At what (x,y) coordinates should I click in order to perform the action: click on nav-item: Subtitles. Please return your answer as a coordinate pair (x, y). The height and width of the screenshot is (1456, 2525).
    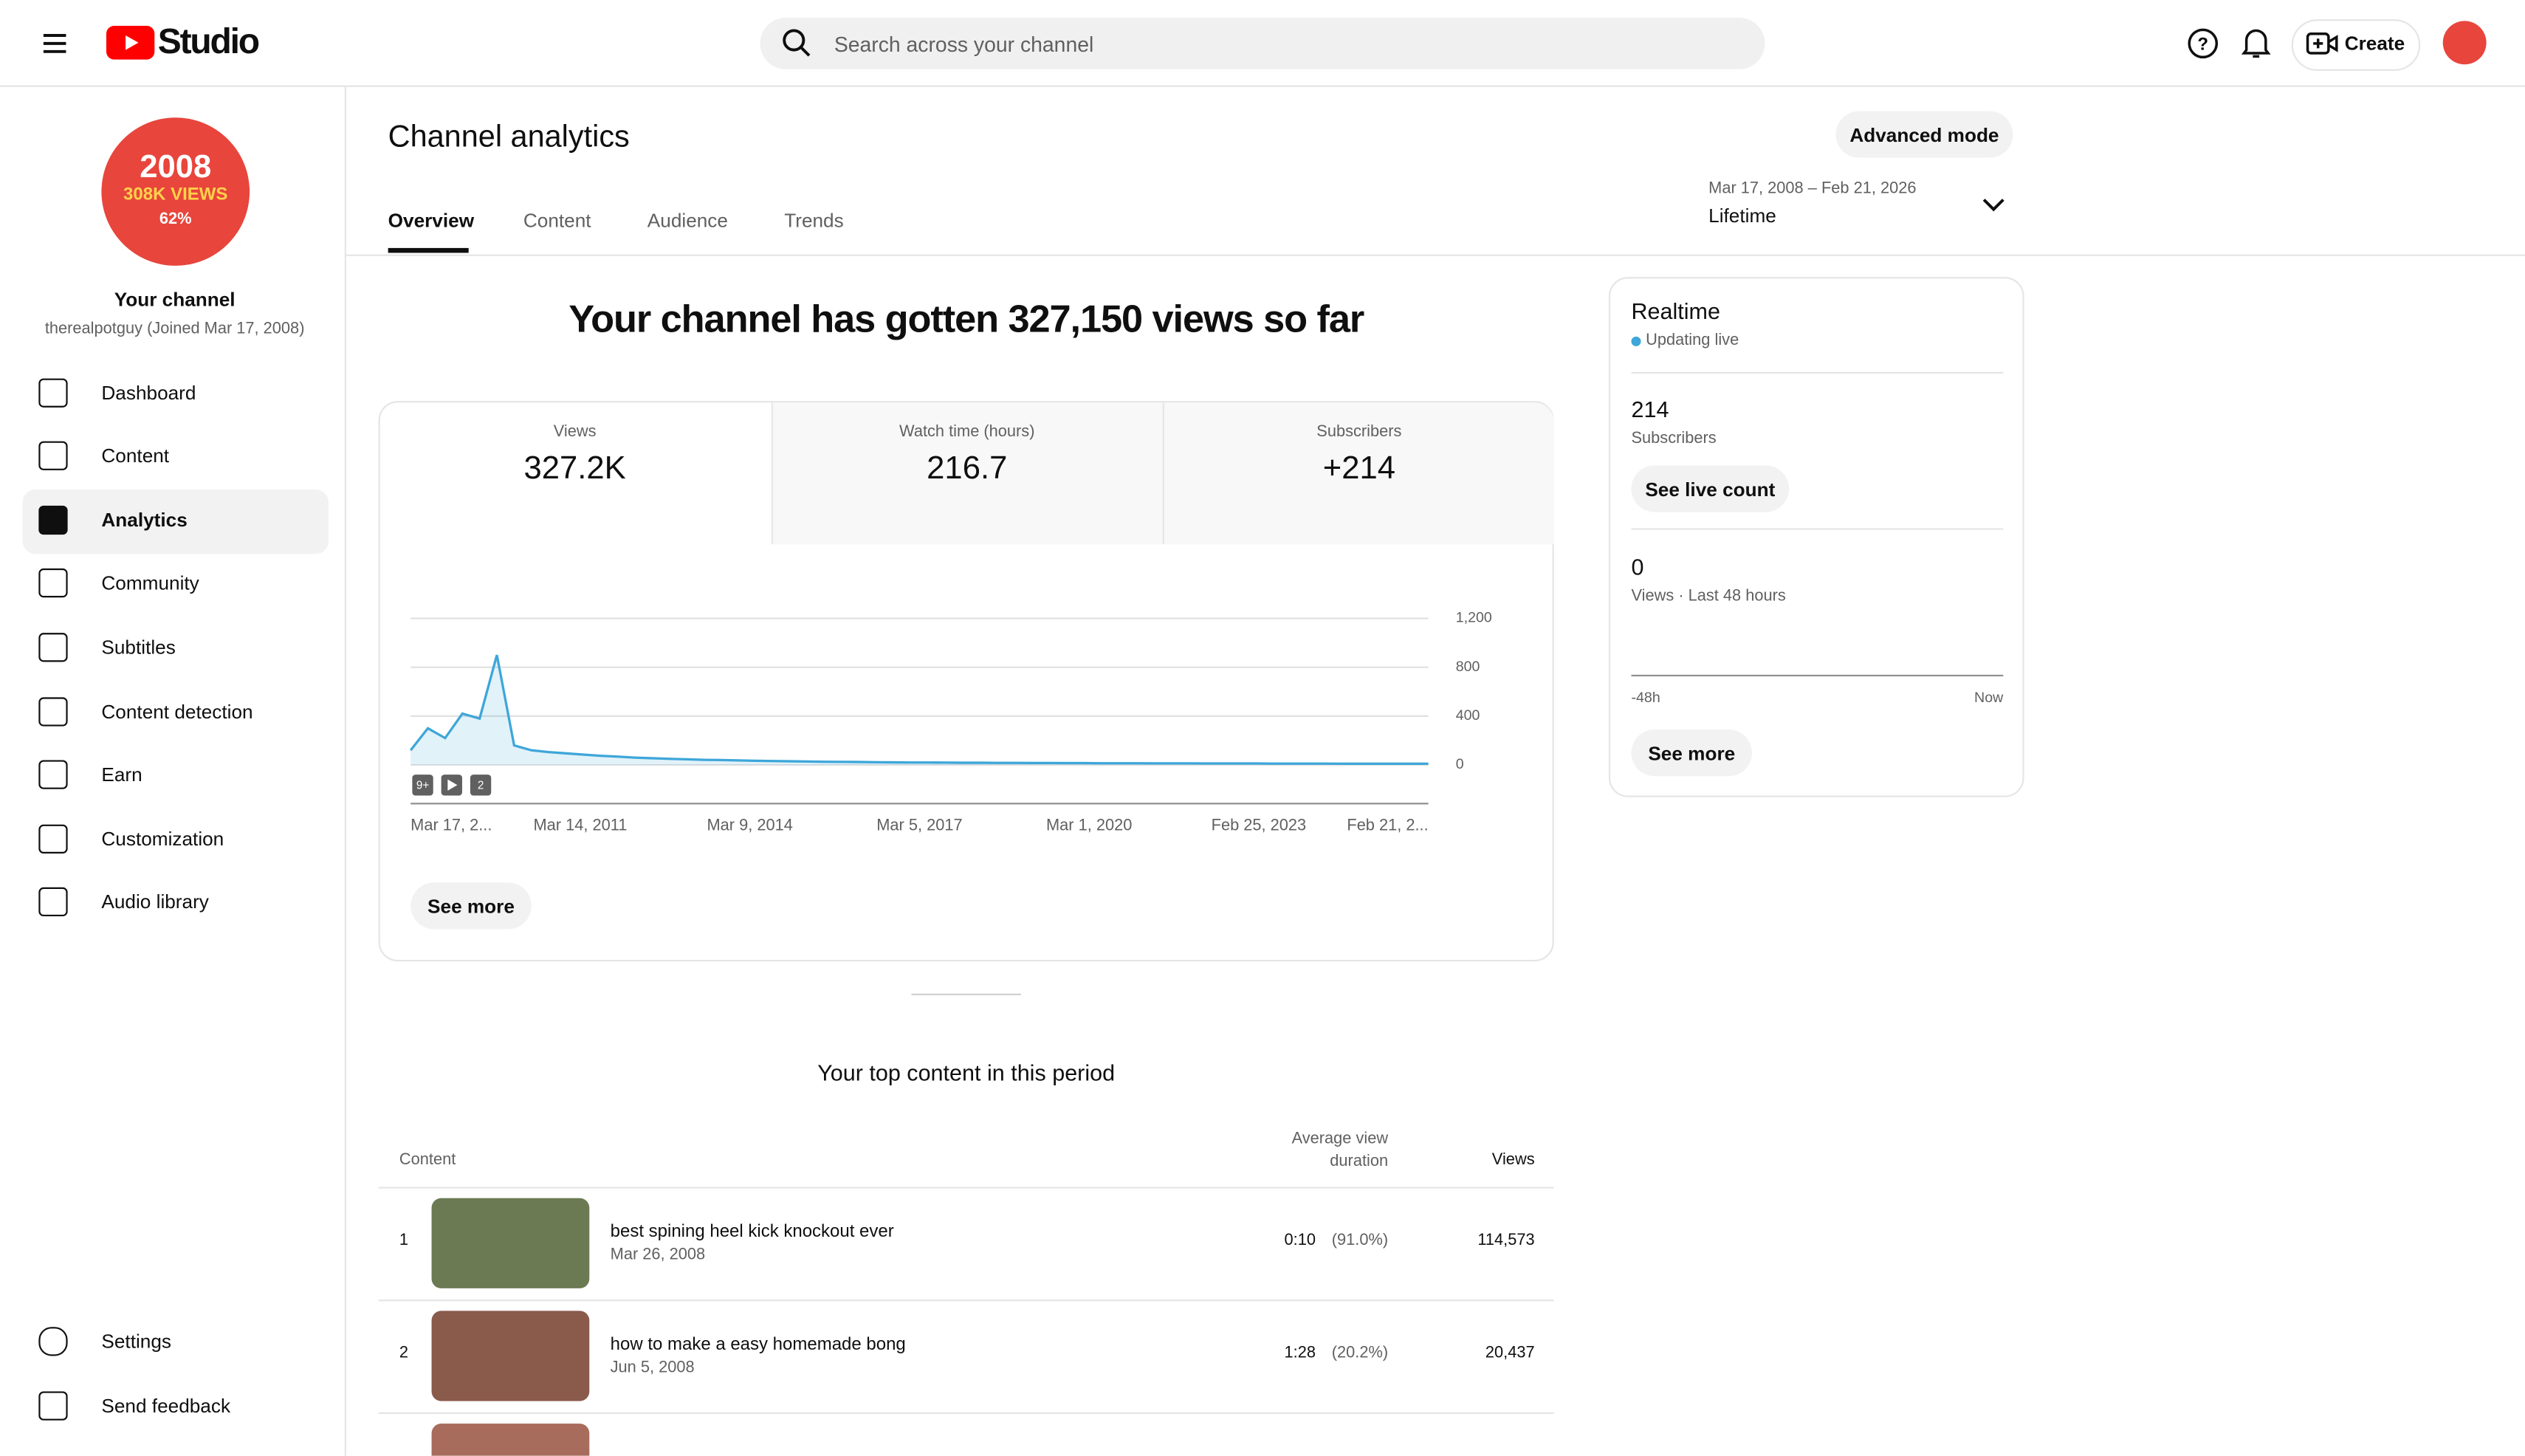
    Looking at the image, I should click on (139, 648).